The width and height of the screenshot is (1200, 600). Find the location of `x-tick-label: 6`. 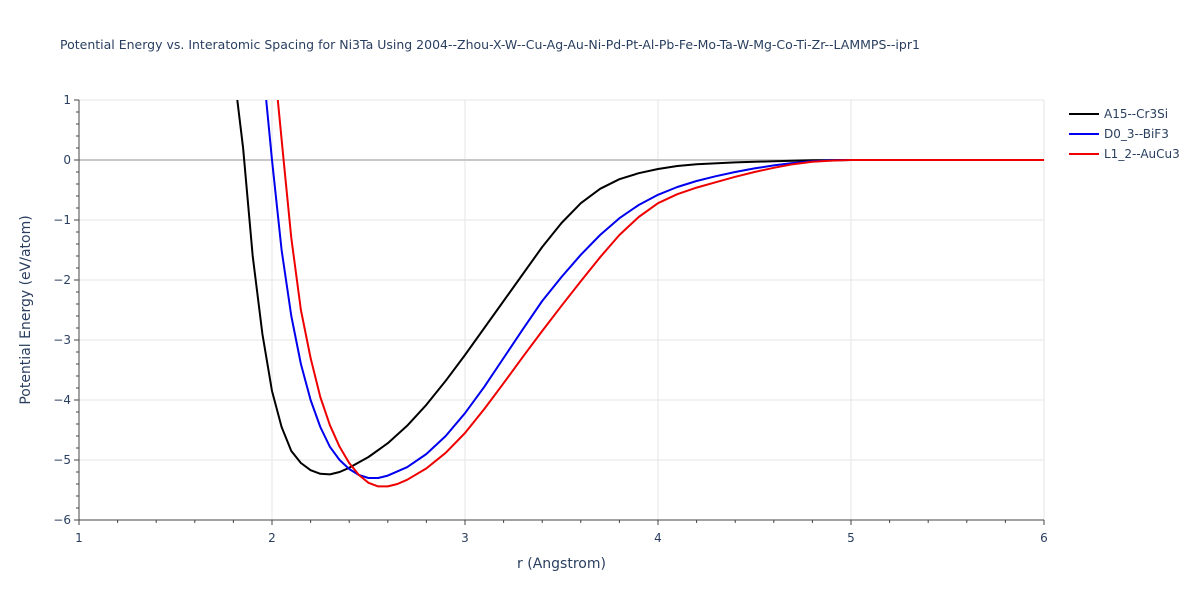

x-tick-label: 6 is located at coordinates (1044, 538).